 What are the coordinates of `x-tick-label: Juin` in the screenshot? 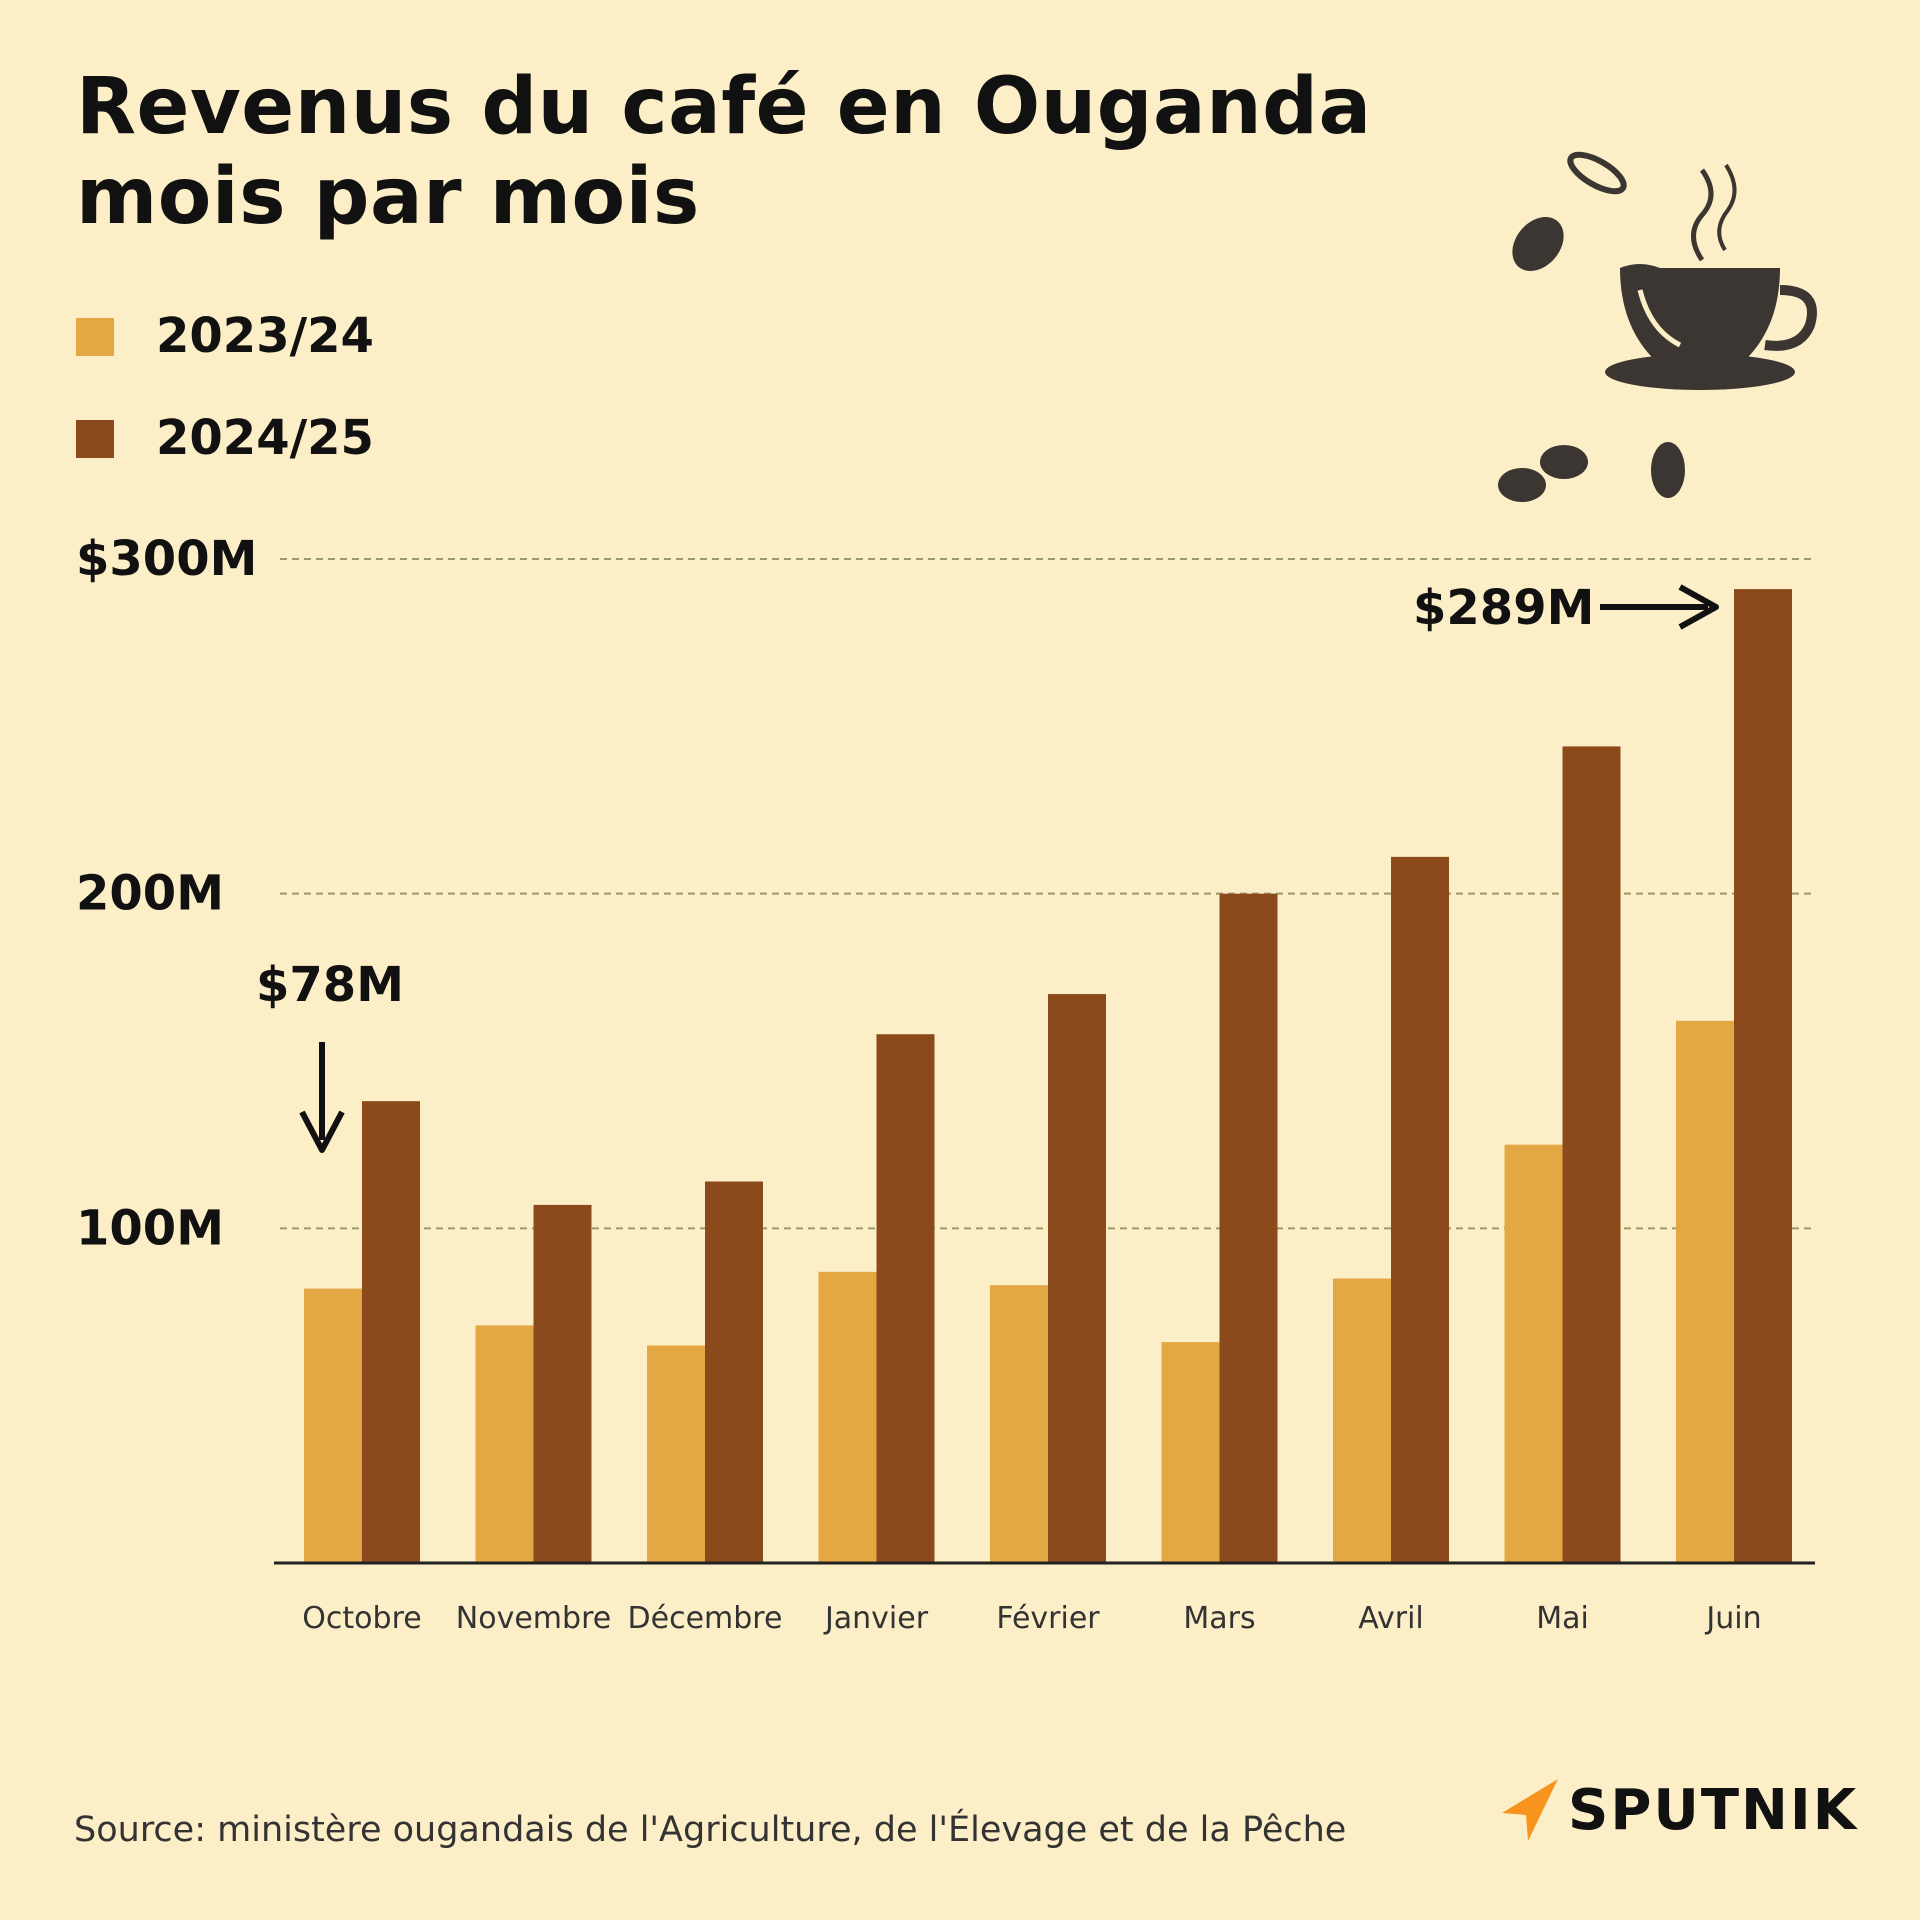 It's located at (1732, 1618).